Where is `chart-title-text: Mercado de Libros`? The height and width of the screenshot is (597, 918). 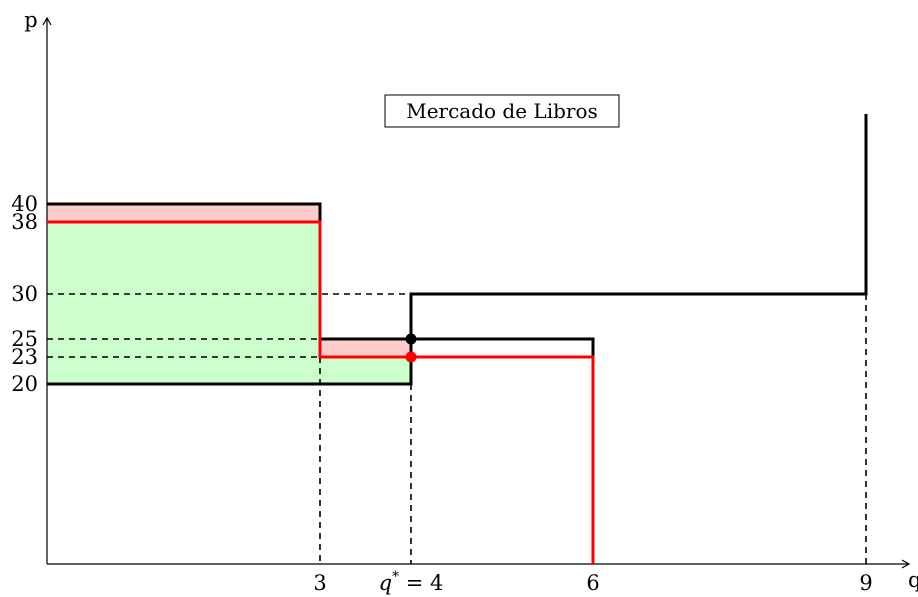 chart-title-text: Mercado de Libros is located at coordinates (502, 111).